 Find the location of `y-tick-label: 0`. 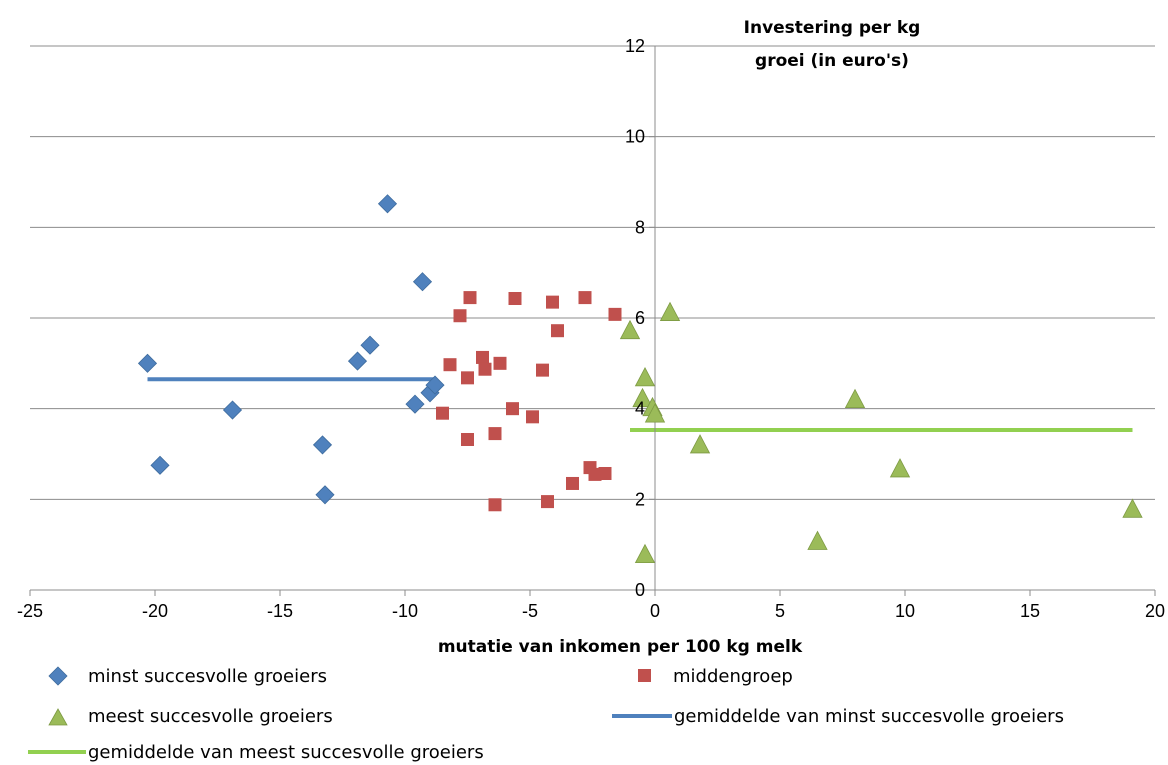

y-tick-label: 0 is located at coordinates (640, 590).